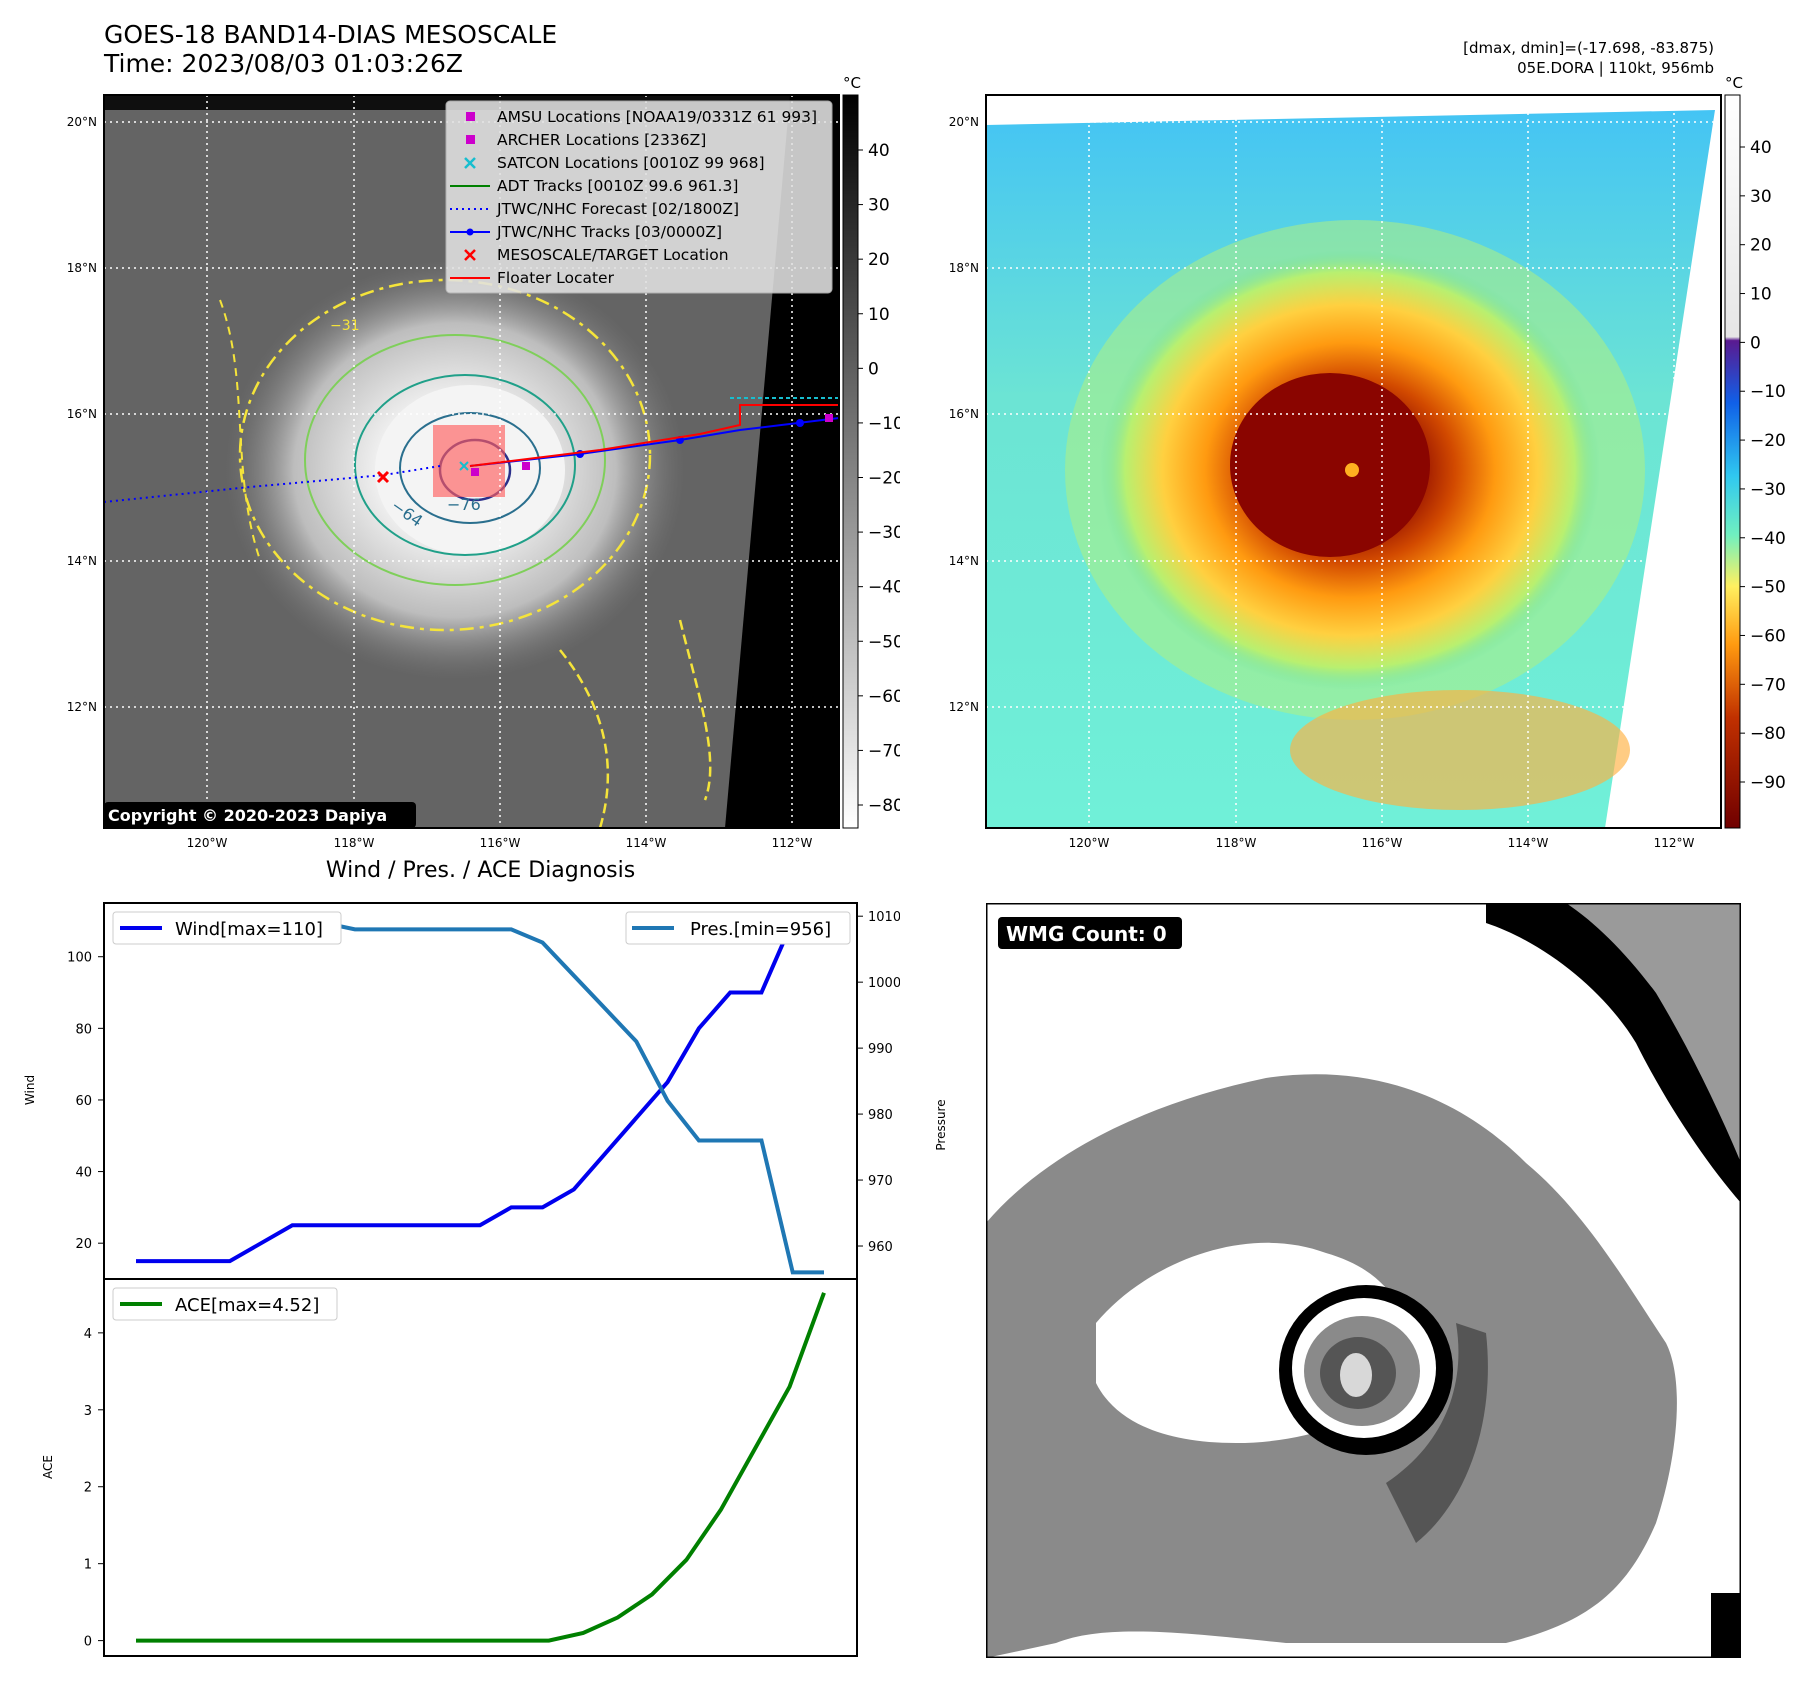 This screenshot has width=1797, height=1684. Describe the element at coordinates (48, 1467) in the screenshot. I see `ace-axis-label: ACE` at that location.